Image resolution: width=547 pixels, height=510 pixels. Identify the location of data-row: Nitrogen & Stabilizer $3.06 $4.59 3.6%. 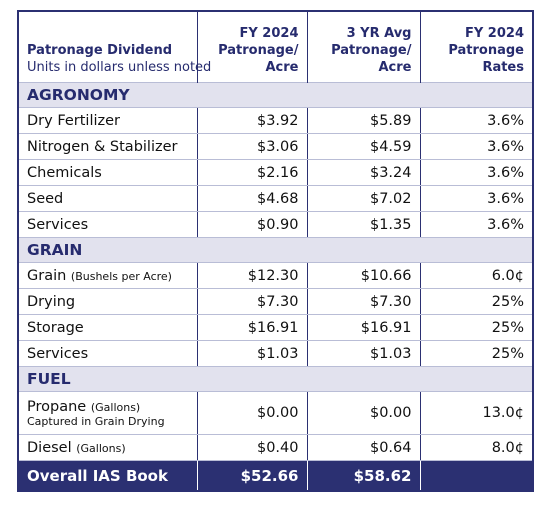
(275, 146).